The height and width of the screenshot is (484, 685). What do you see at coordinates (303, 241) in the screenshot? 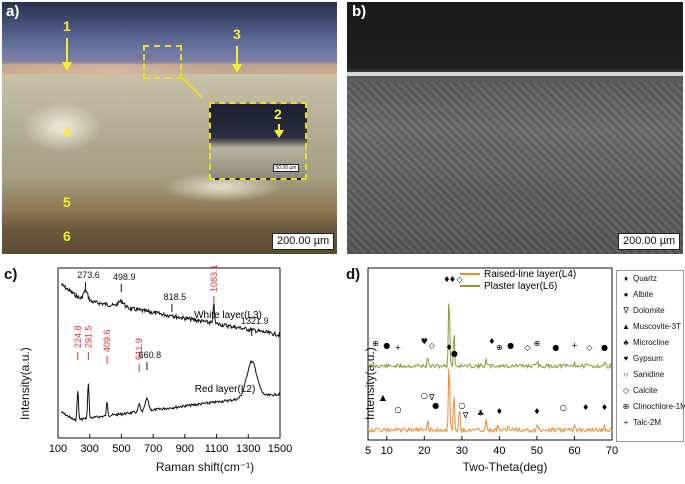
I see `scale-bar-a: 200.00 µm` at bounding box center [303, 241].